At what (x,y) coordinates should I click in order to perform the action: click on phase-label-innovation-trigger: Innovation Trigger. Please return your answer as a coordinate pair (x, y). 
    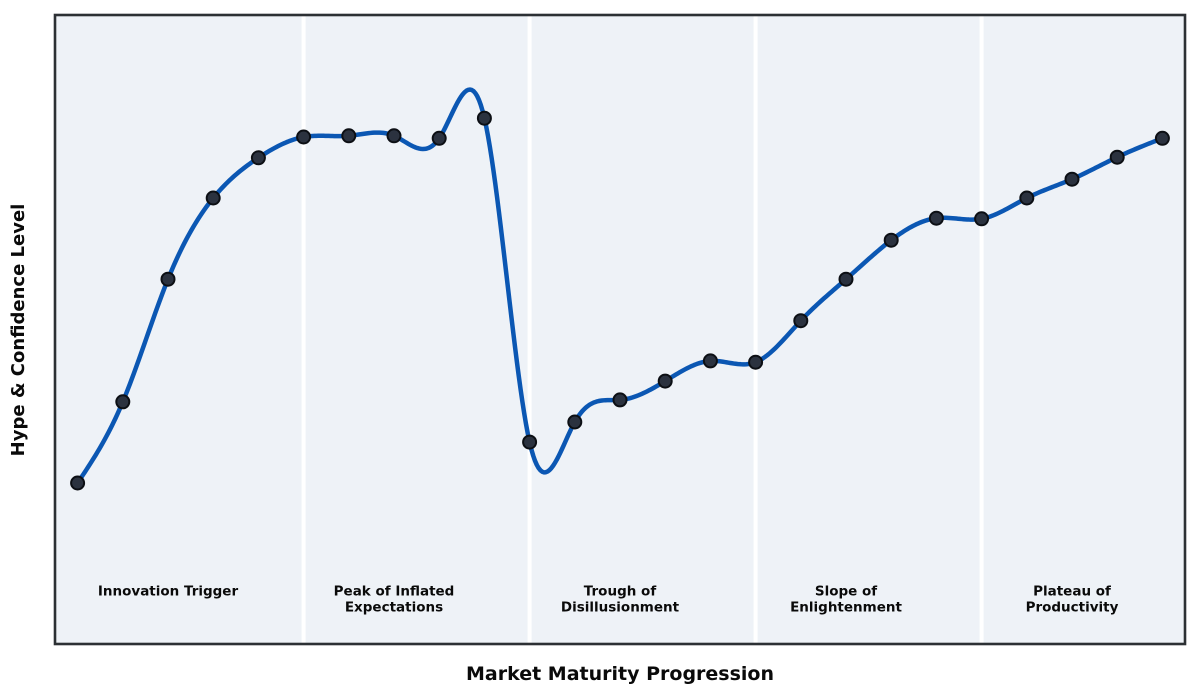
    Looking at the image, I should click on (168, 592).